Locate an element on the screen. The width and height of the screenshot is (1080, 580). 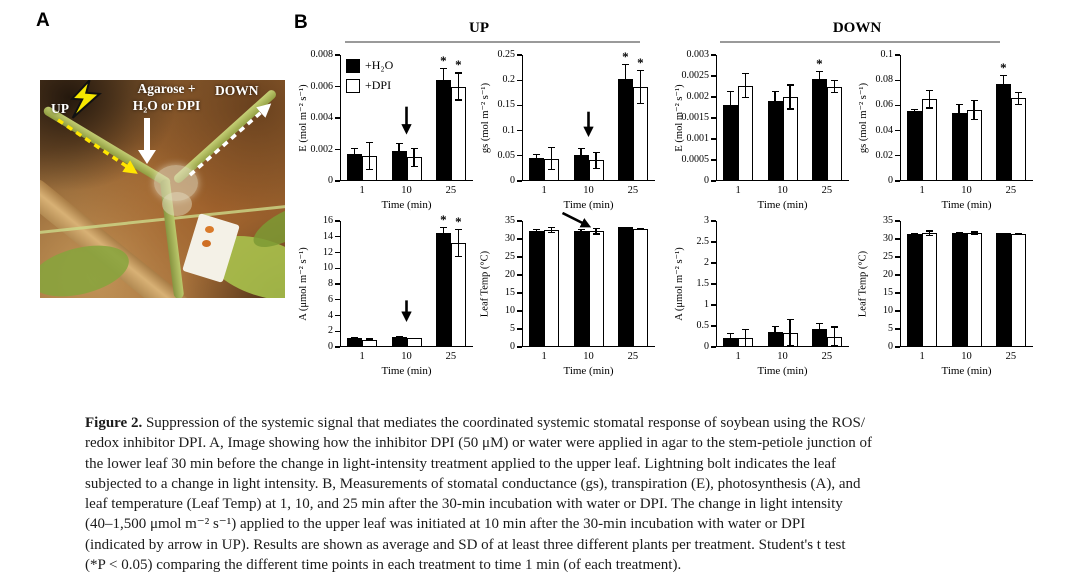
plot-area is located at coordinates (782, 284).